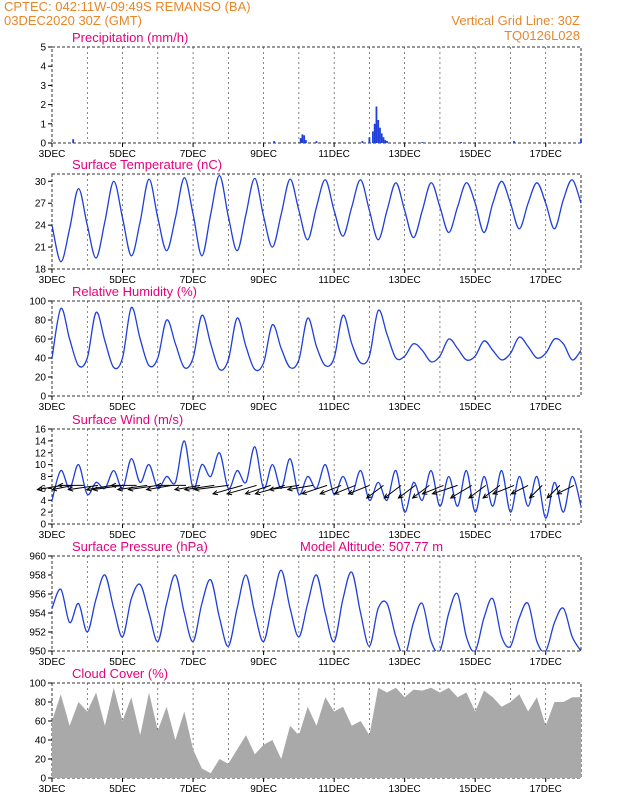 This screenshot has height=800, width=618. I want to click on temperature-frame, so click(316, 221).